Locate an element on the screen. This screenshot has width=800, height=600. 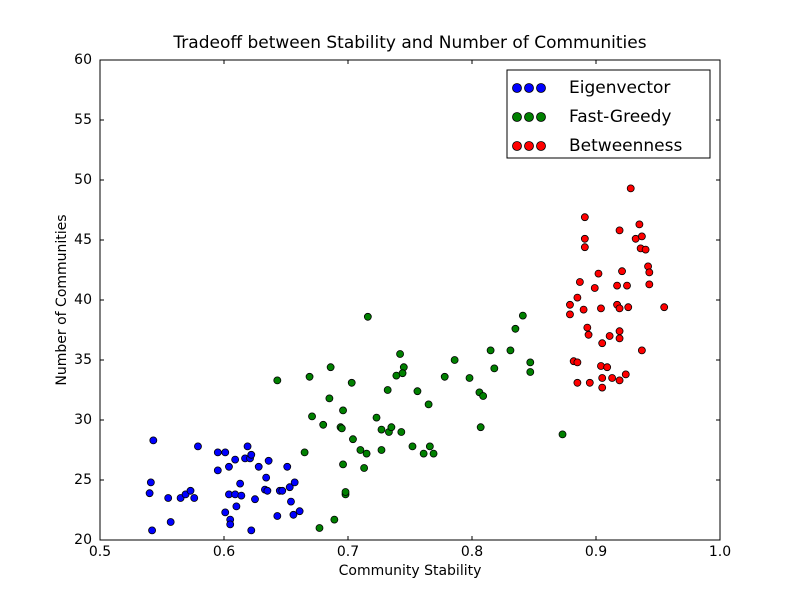
y-tick-label: 55 is located at coordinates (83, 120).